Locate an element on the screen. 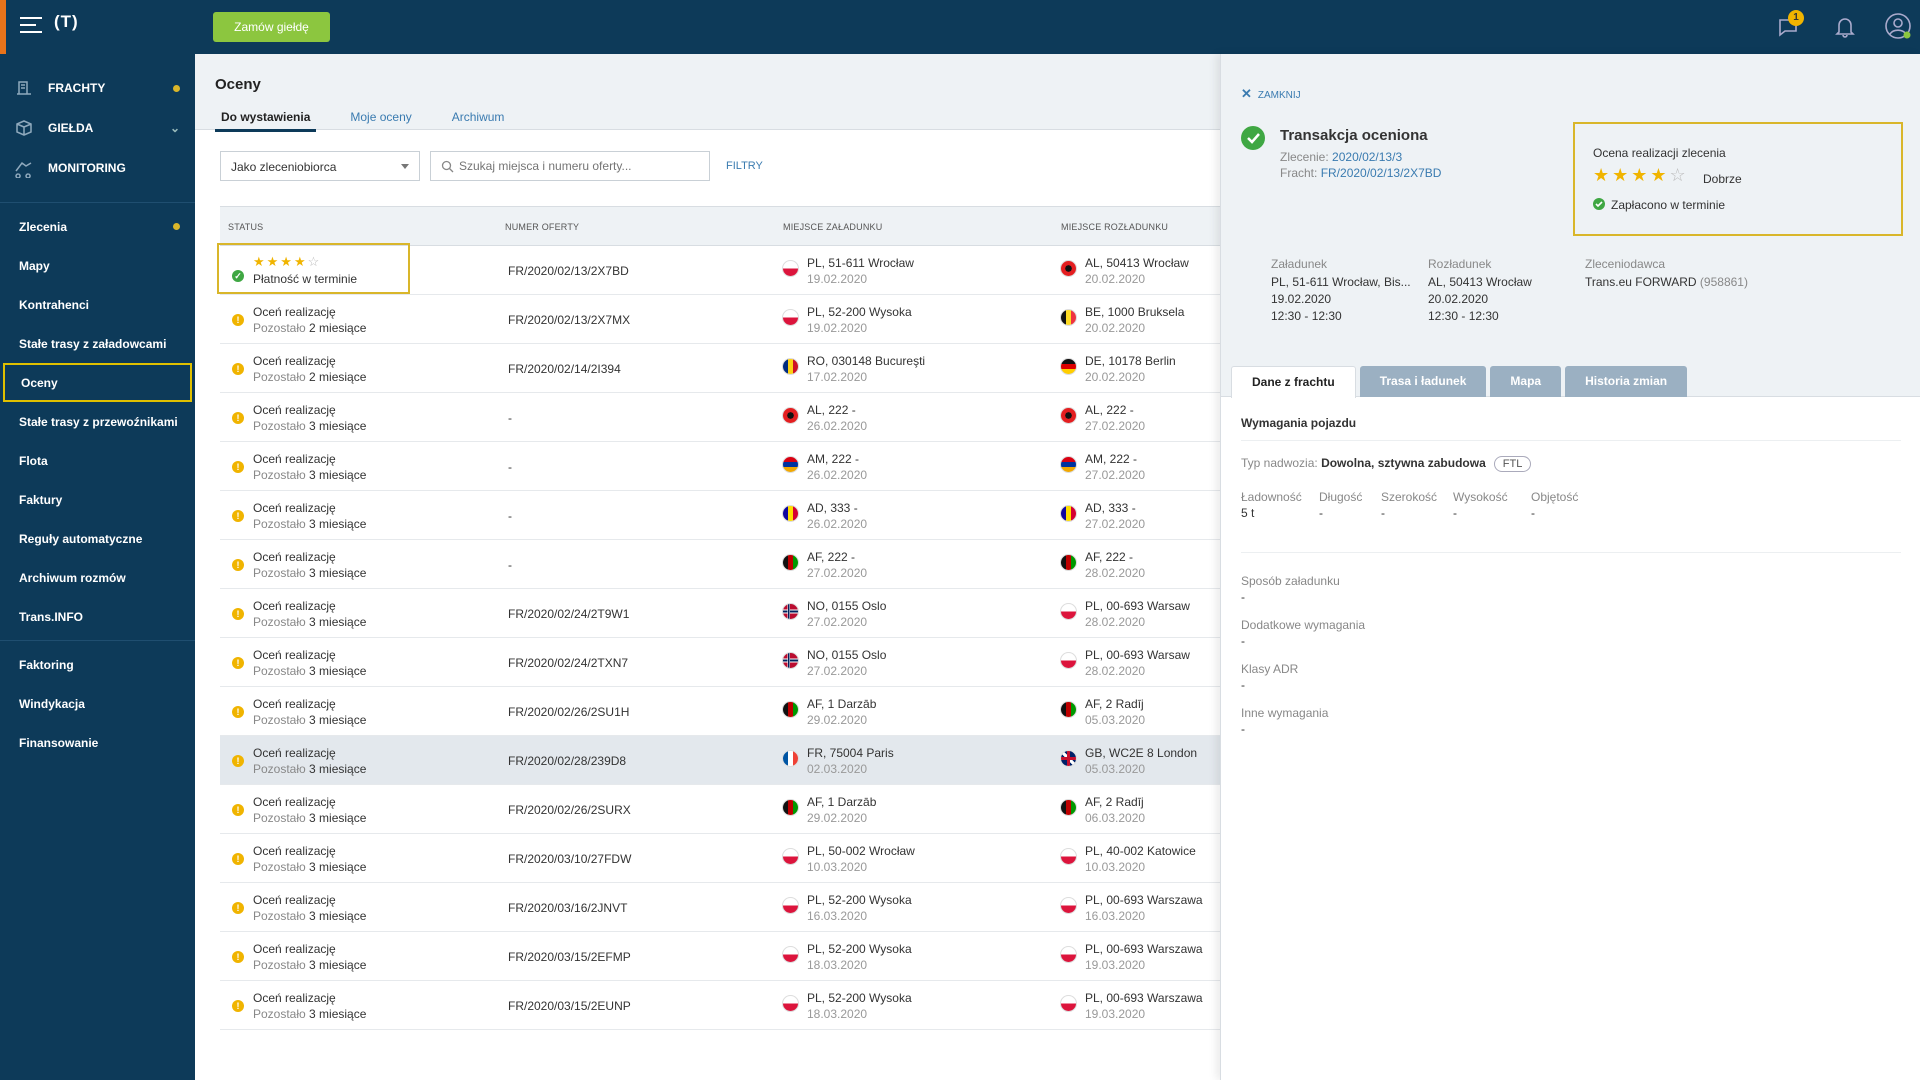 This screenshot has height=1080, width=1920. search-input is located at coordinates (570, 166).